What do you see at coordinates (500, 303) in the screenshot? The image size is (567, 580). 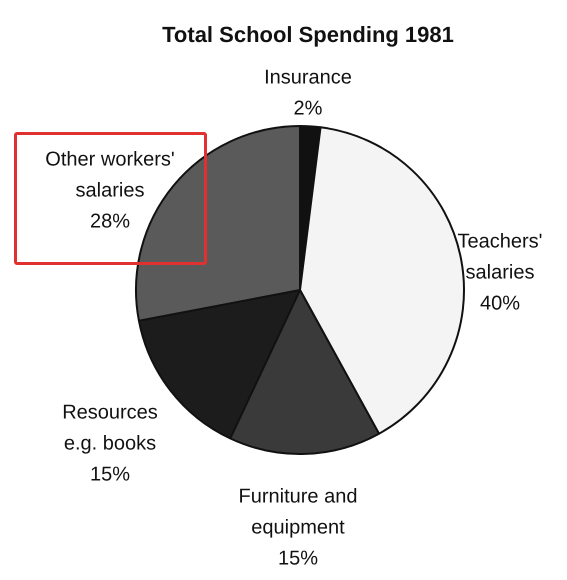 I see `data-label: 40%` at bounding box center [500, 303].